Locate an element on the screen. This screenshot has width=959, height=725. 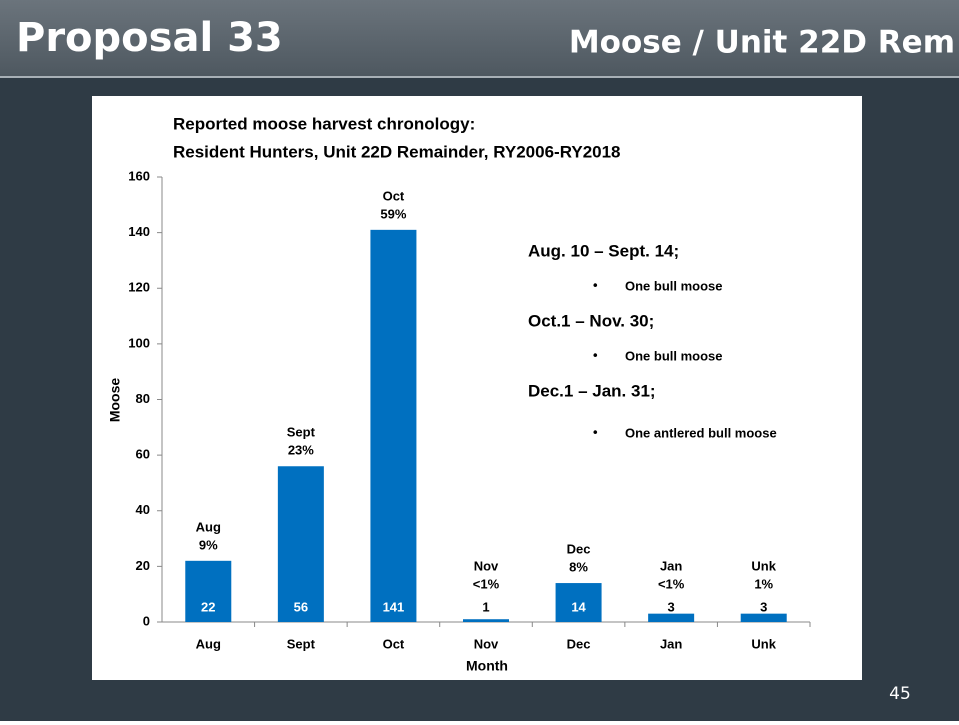
y-tick-label: 160 is located at coordinates (139, 175).